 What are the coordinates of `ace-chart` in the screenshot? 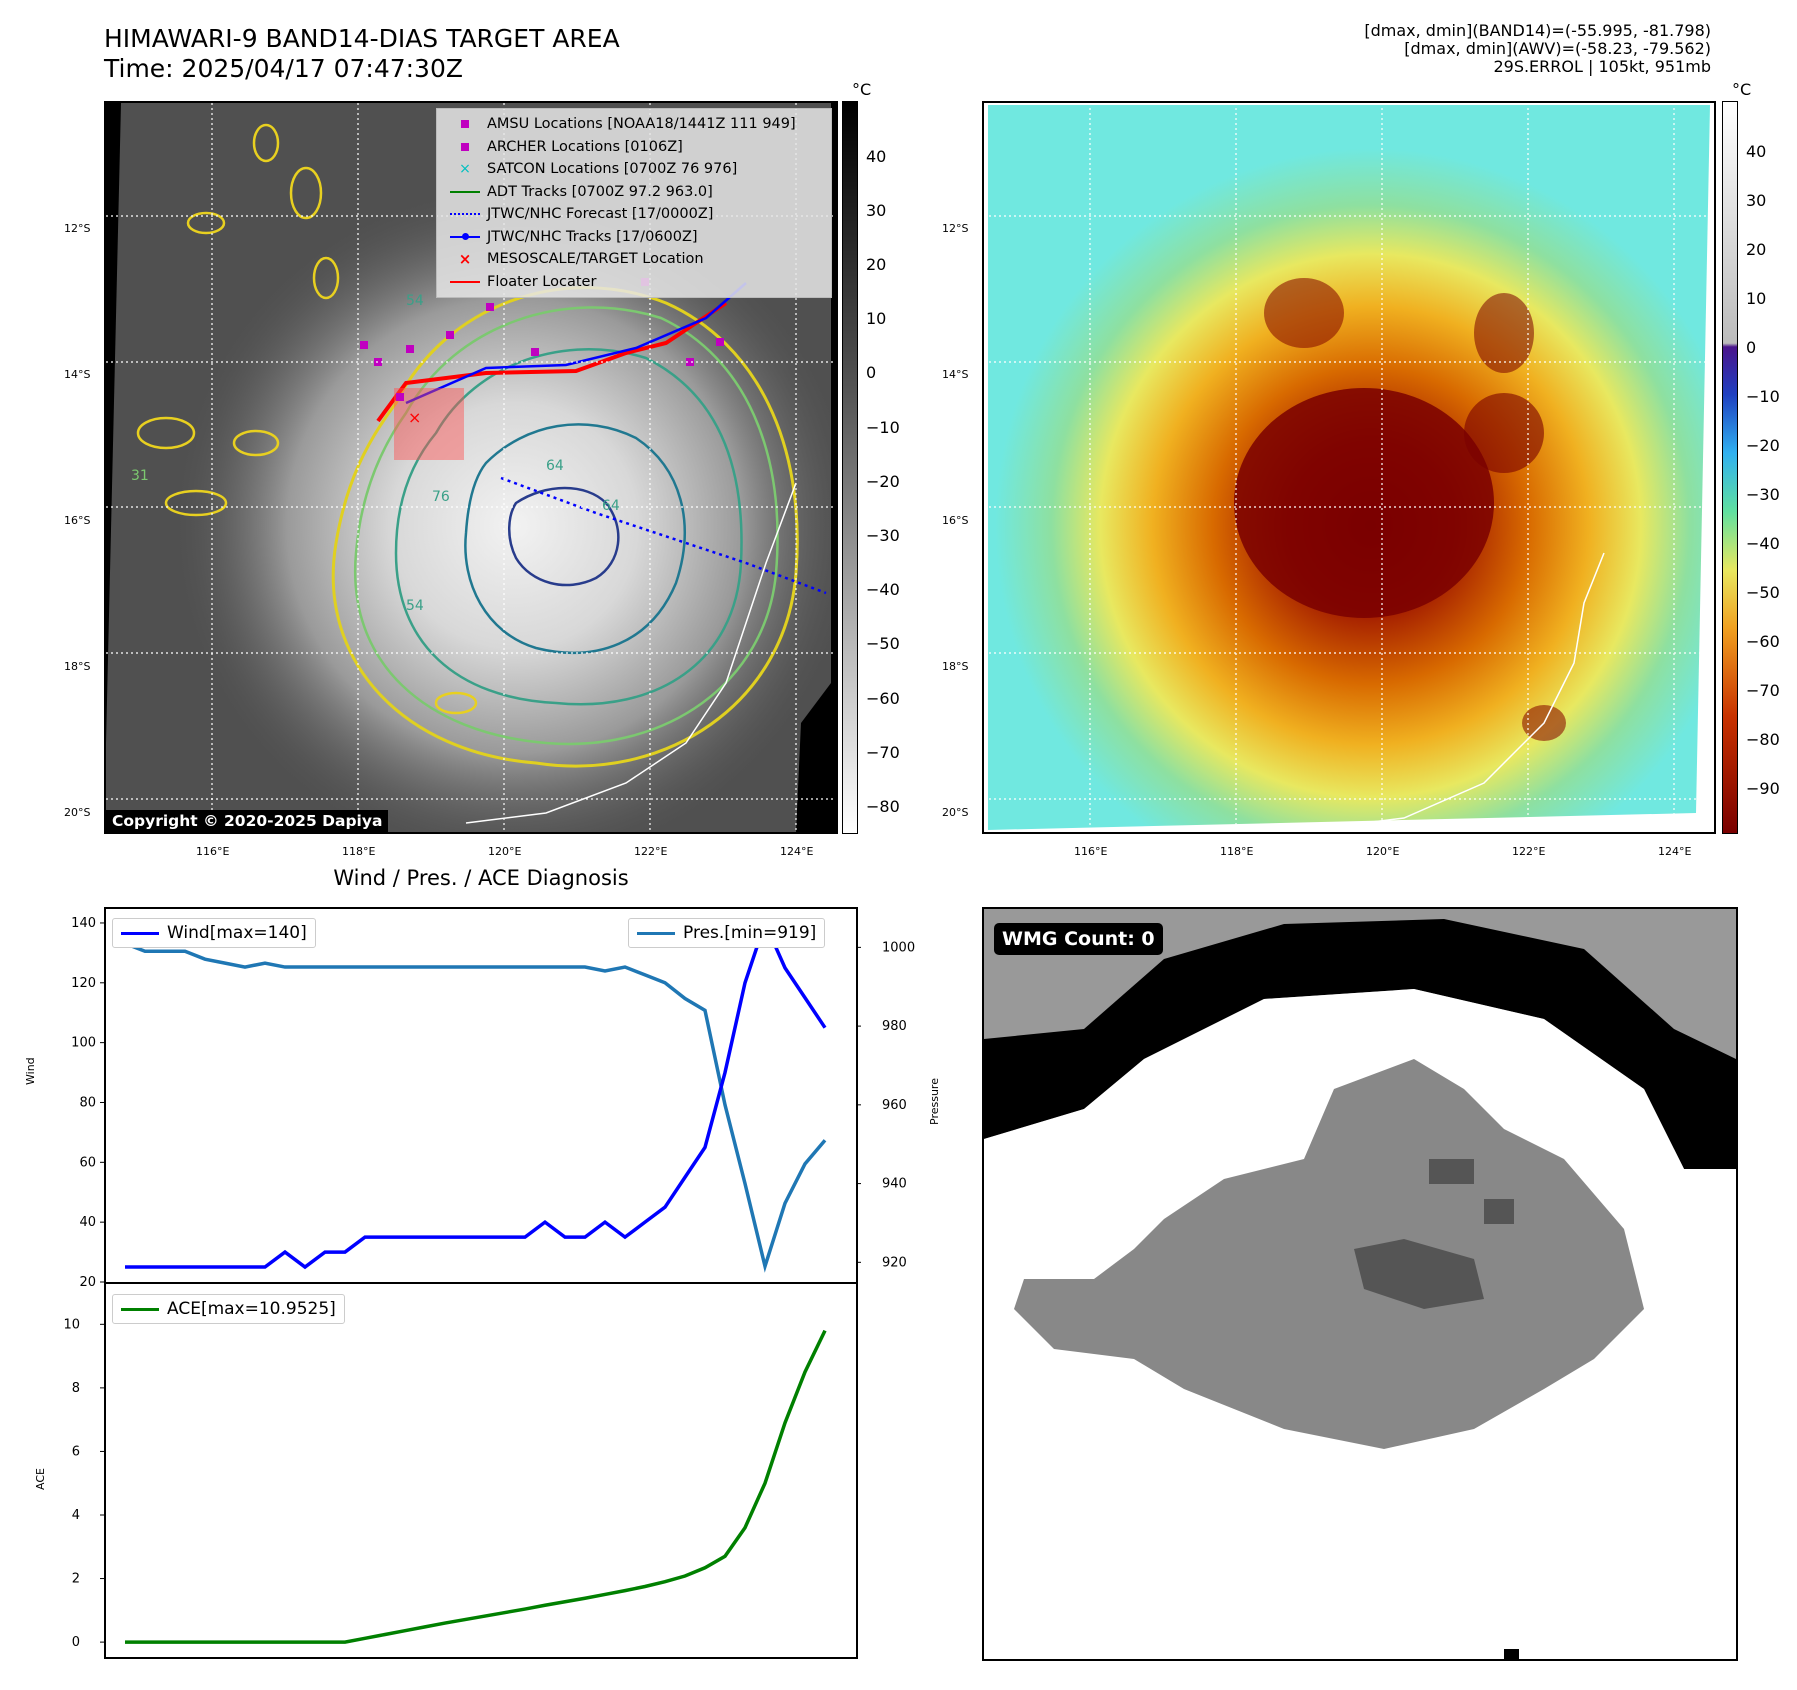 It's located at (481, 1470).